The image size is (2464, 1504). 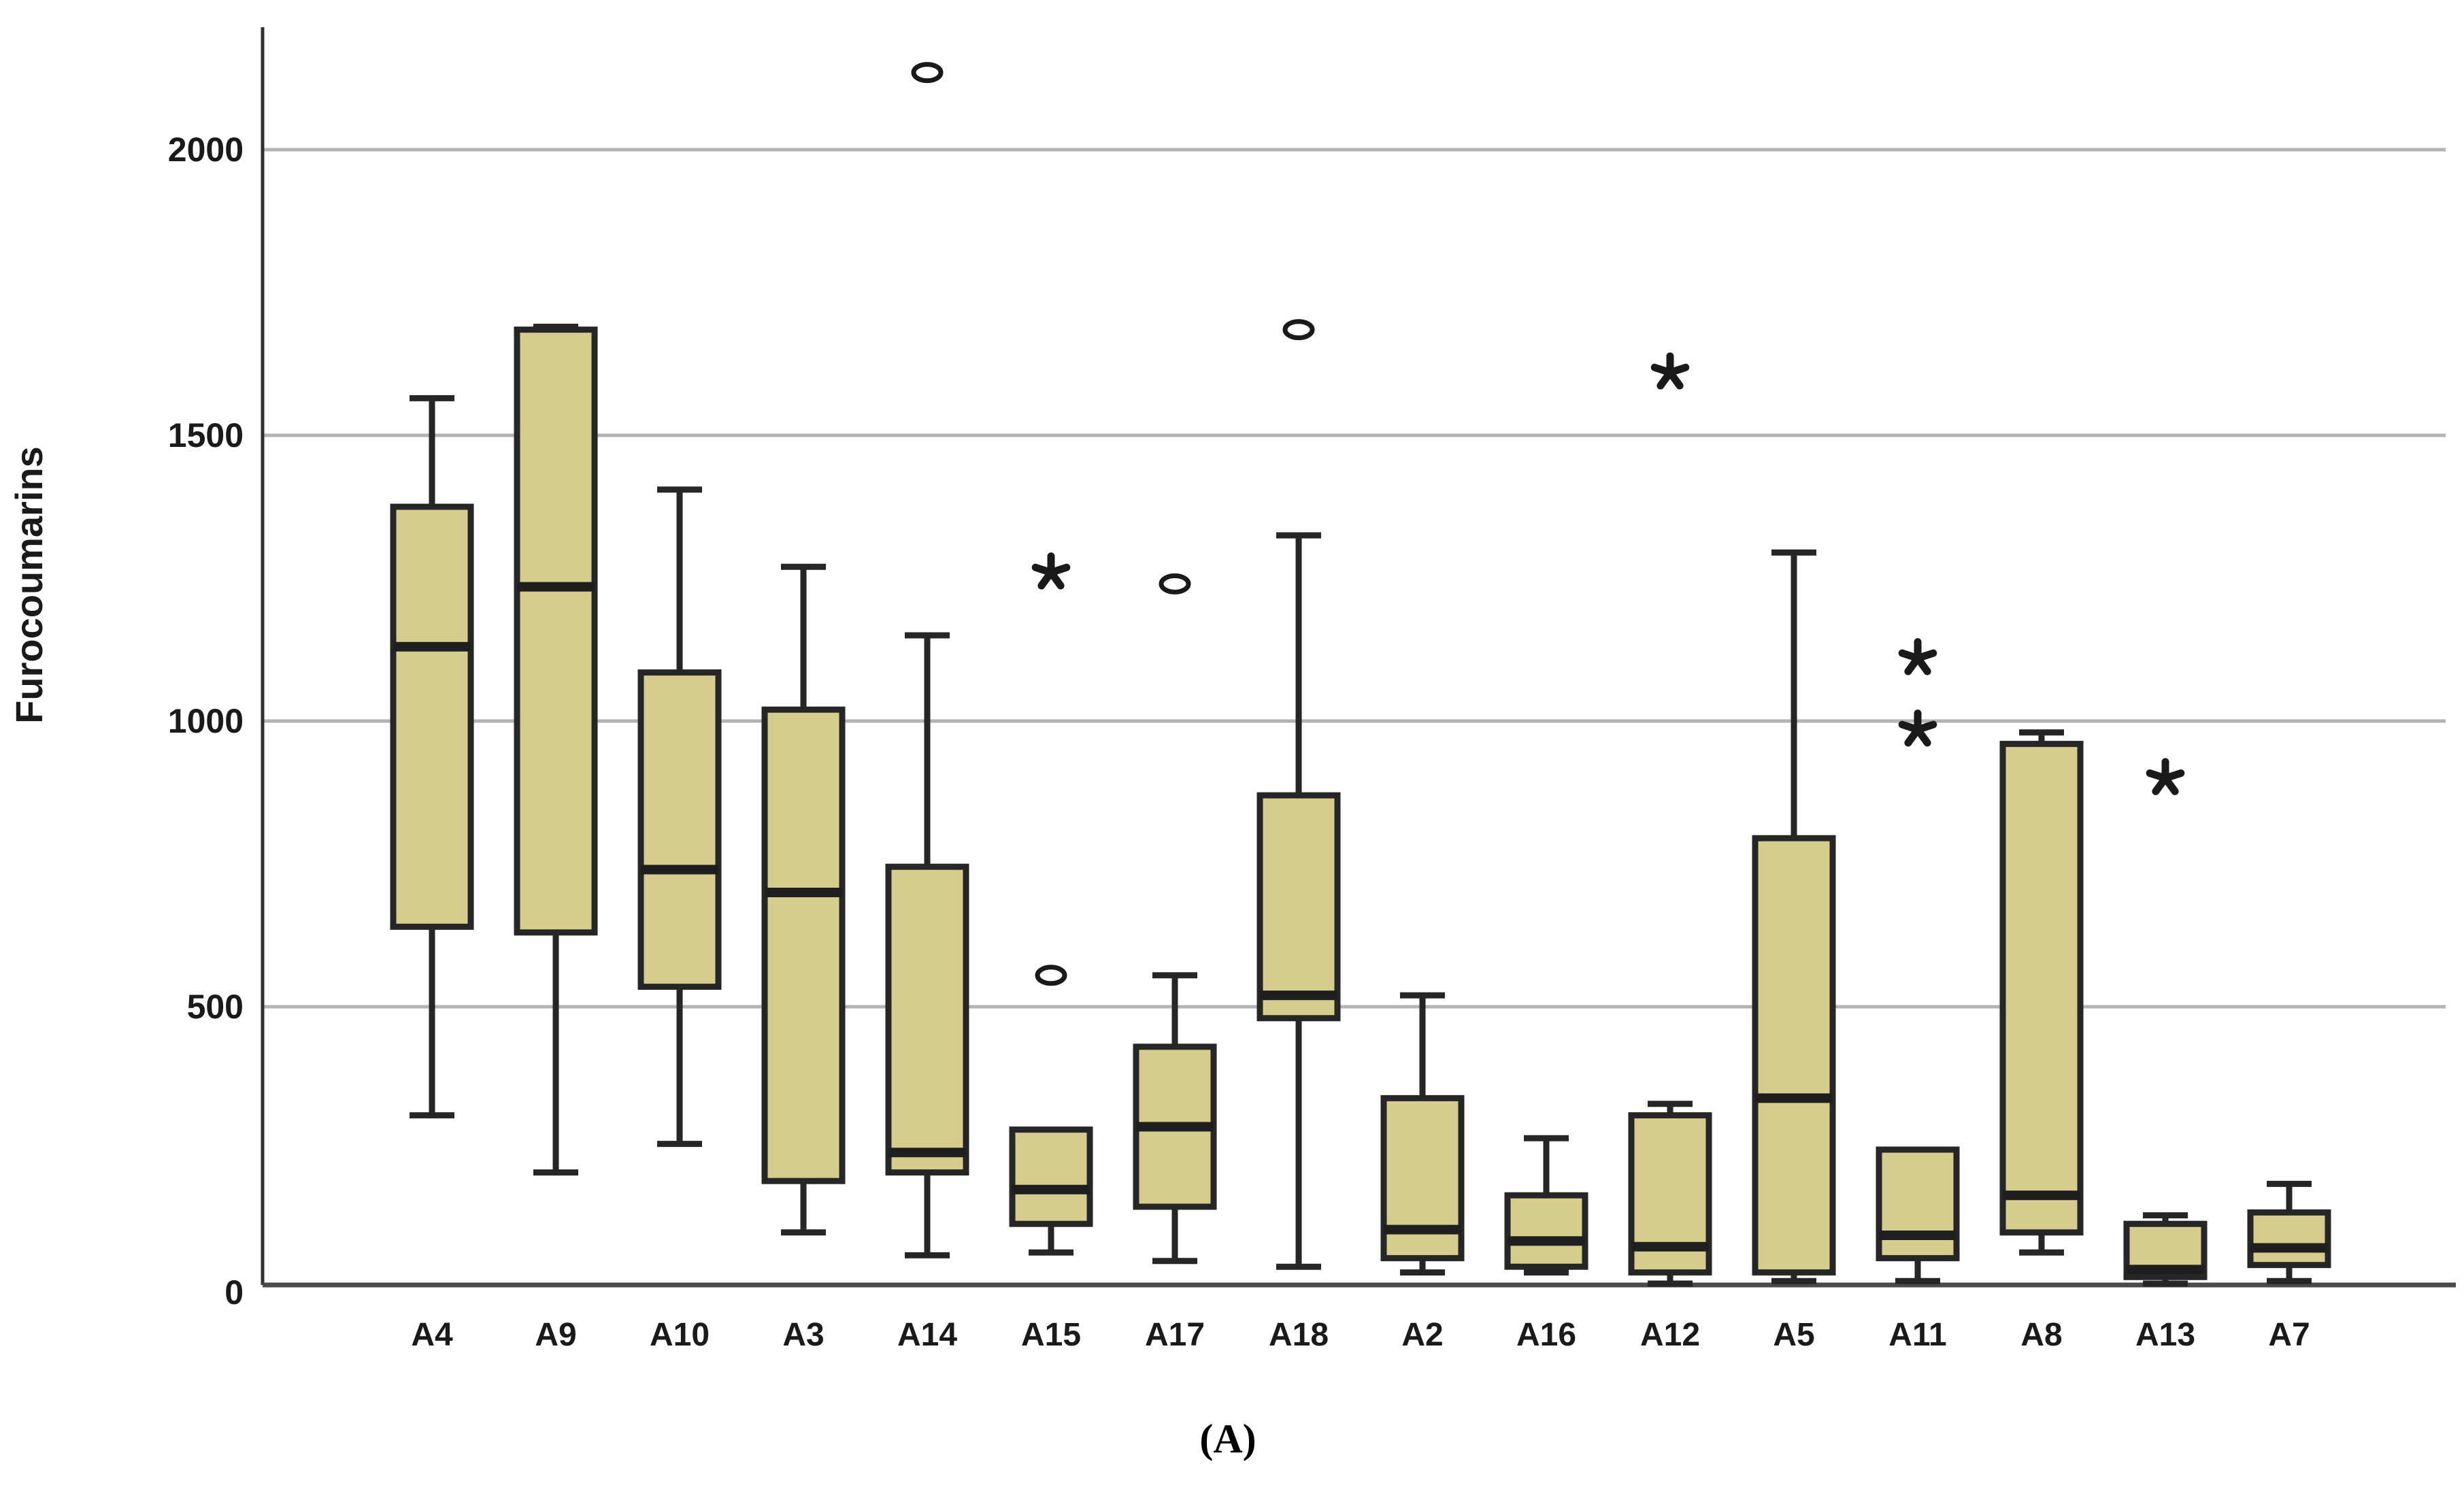 I want to click on x-tick-label-A16: A16, so click(x=1546, y=1335).